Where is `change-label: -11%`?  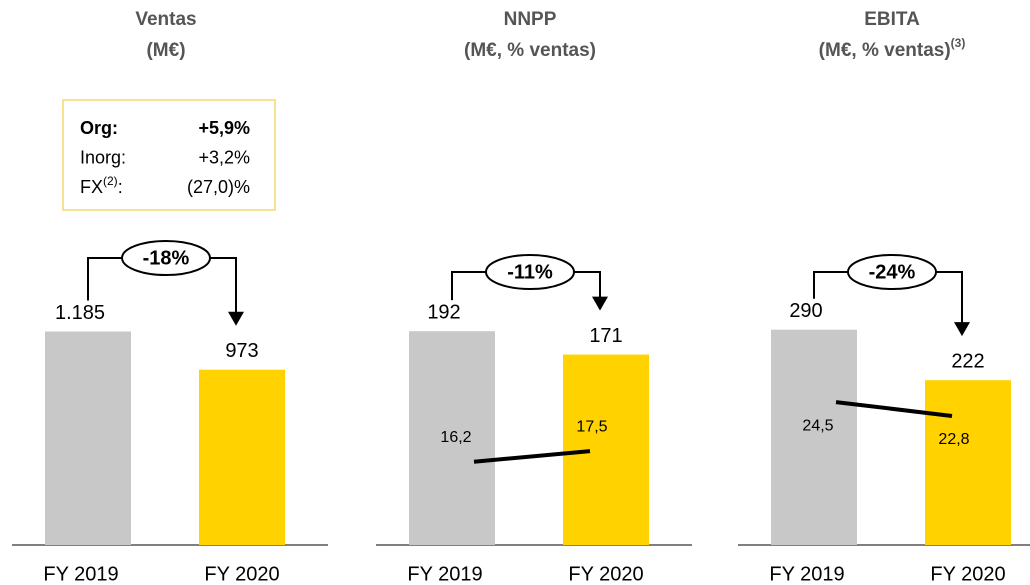 change-label: -11% is located at coordinates (530, 272).